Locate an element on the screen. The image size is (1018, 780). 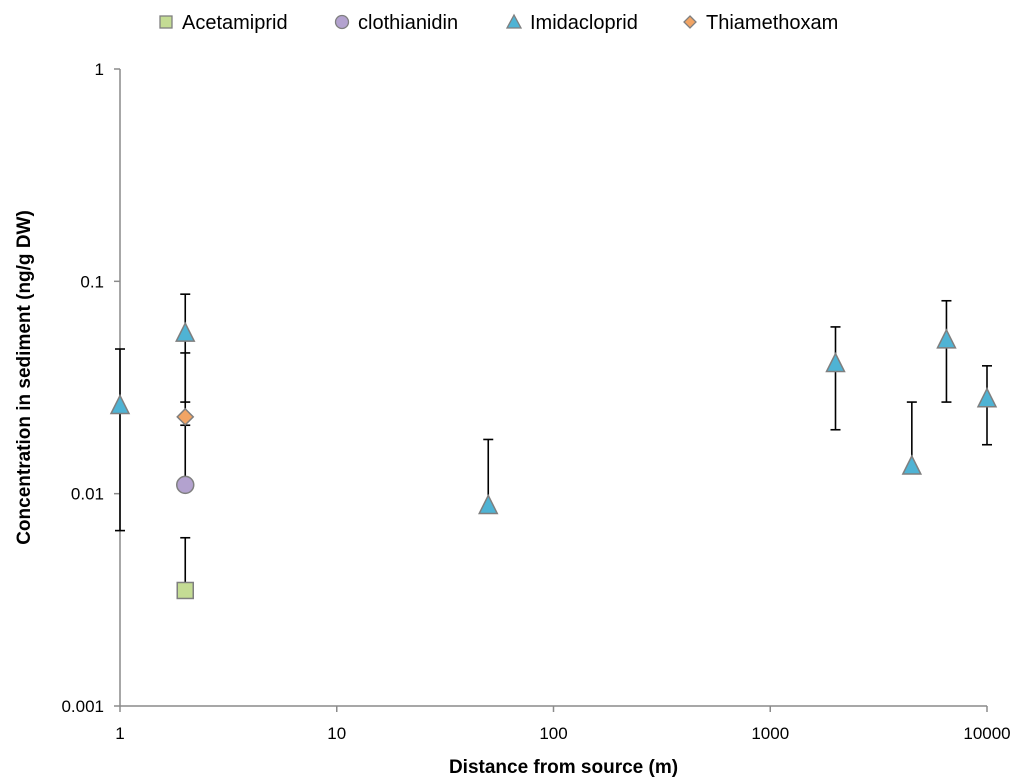
y-tick-label: 0.1 is located at coordinates (92, 281).